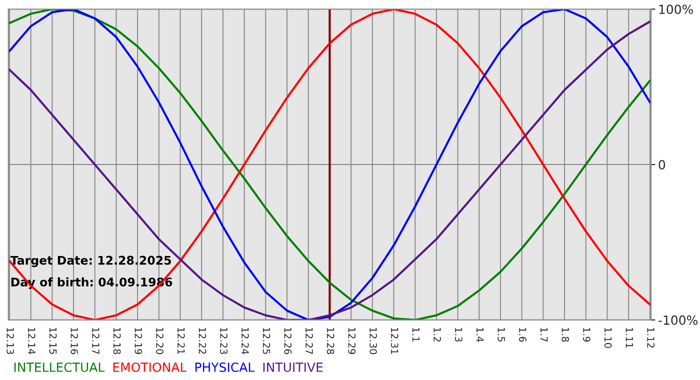  Describe the element at coordinates (32, 341) in the screenshot. I see `x-tick-label: 12.14` at that location.